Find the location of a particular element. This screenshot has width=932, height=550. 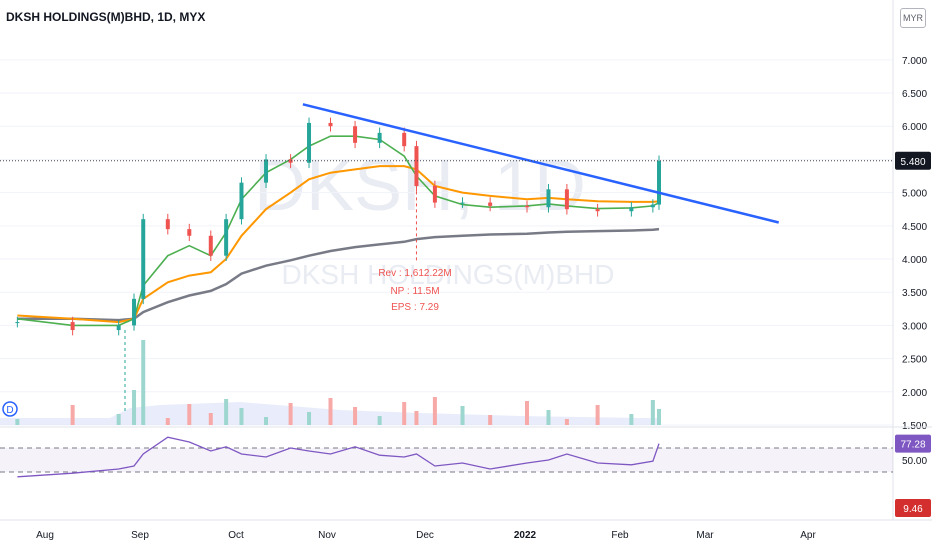

volume-bars is located at coordinates (330, 382).